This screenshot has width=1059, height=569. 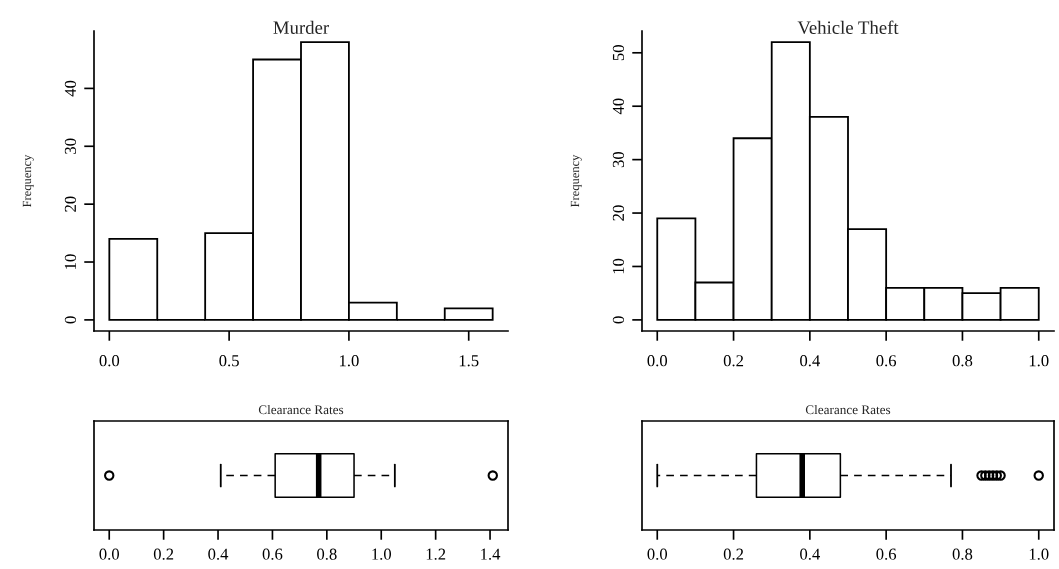 I want to click on chart-title: Murder, so click(x=301, y=27).